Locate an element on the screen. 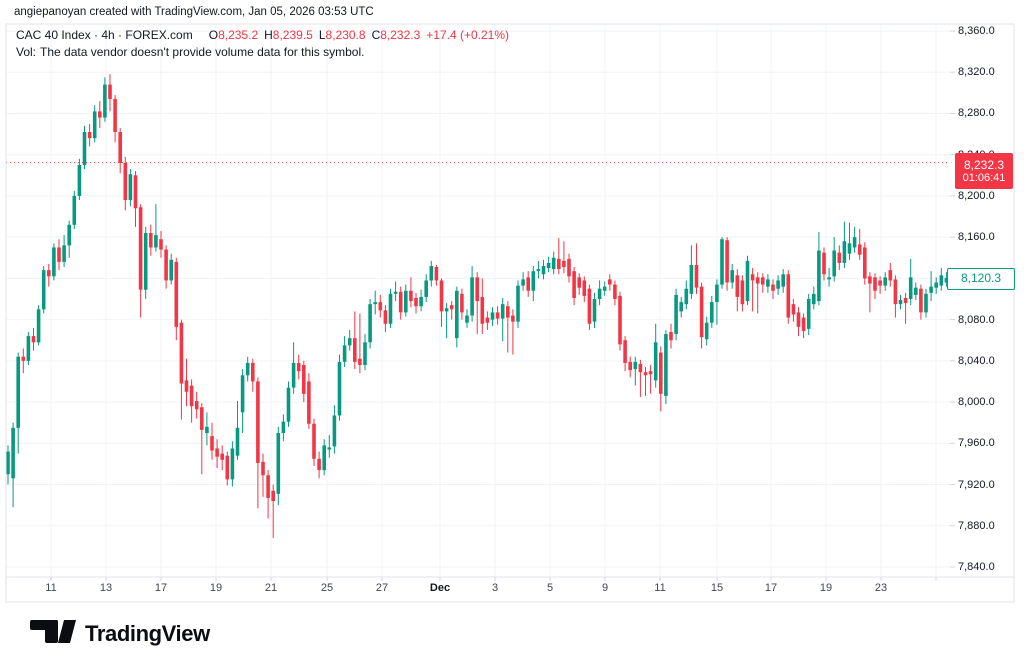  price-axis-label: 8,080.0 is located at coordinates (976, 319).